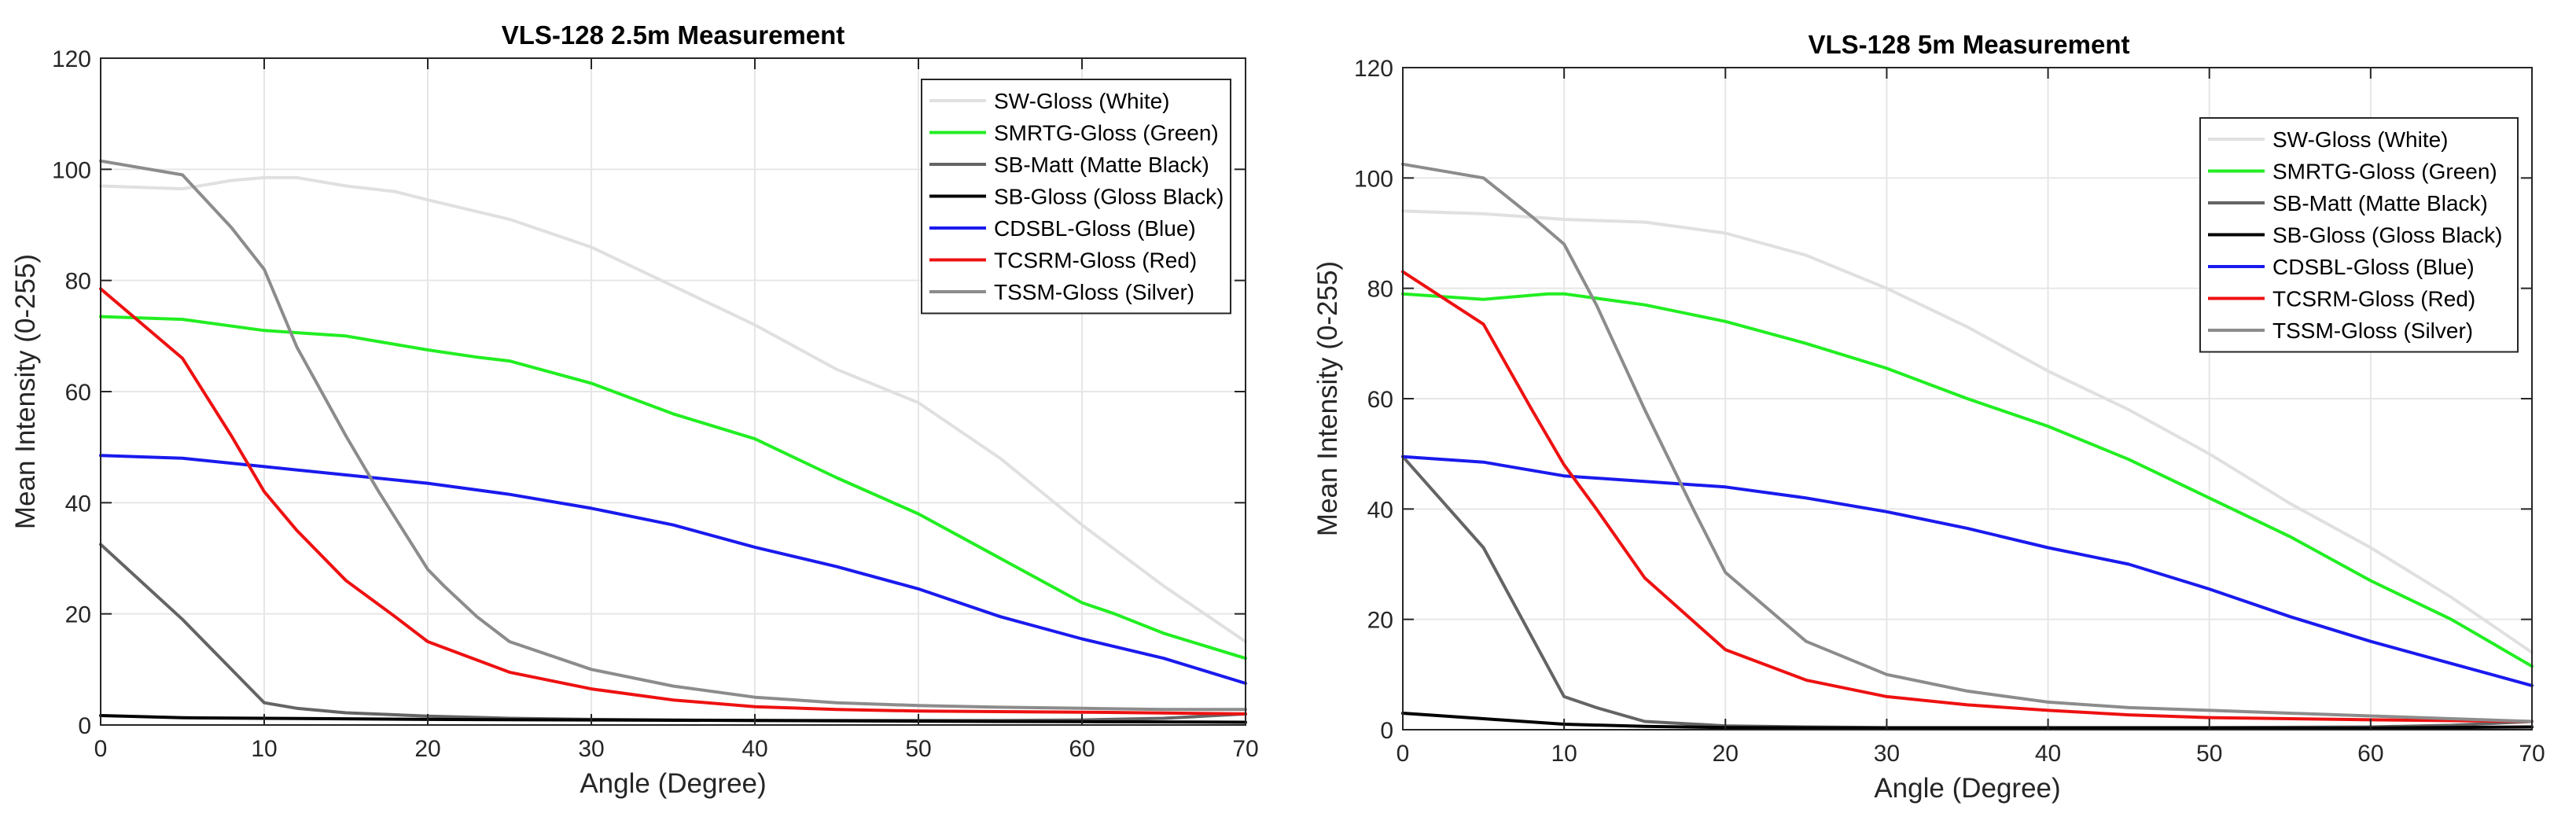  Describe the element at coordinates (1969, 44) in the screenshot. I see `chart-title: VLS-128 5m Measurement` at that location.